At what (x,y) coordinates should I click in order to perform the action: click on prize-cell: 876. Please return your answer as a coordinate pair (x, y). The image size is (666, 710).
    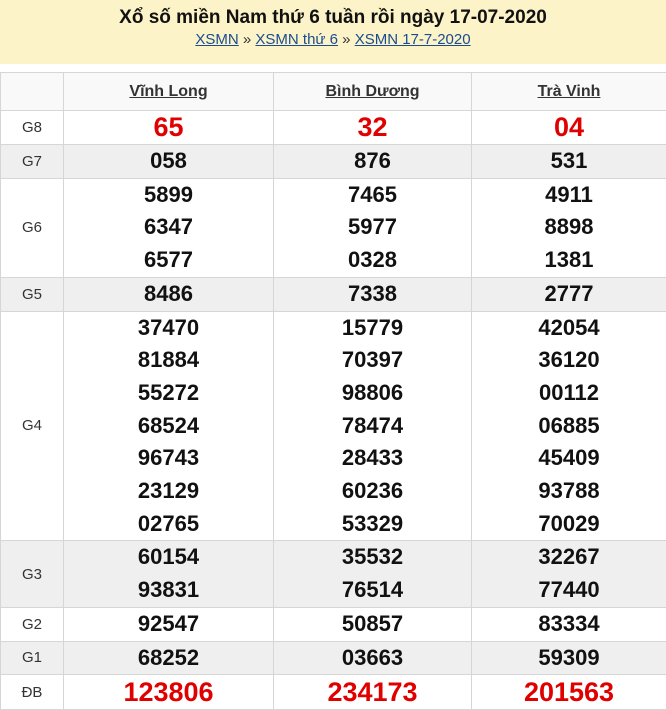
    Looking at the image, I should click on (373, 162).